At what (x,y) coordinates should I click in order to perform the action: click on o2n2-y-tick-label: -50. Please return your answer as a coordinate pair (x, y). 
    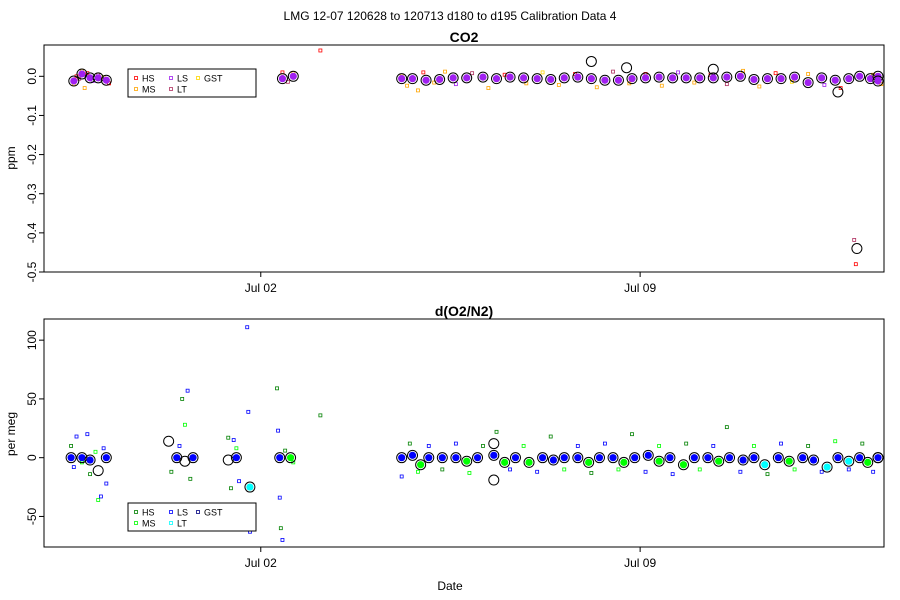
    Looking at the image, I should click on (32, 516).